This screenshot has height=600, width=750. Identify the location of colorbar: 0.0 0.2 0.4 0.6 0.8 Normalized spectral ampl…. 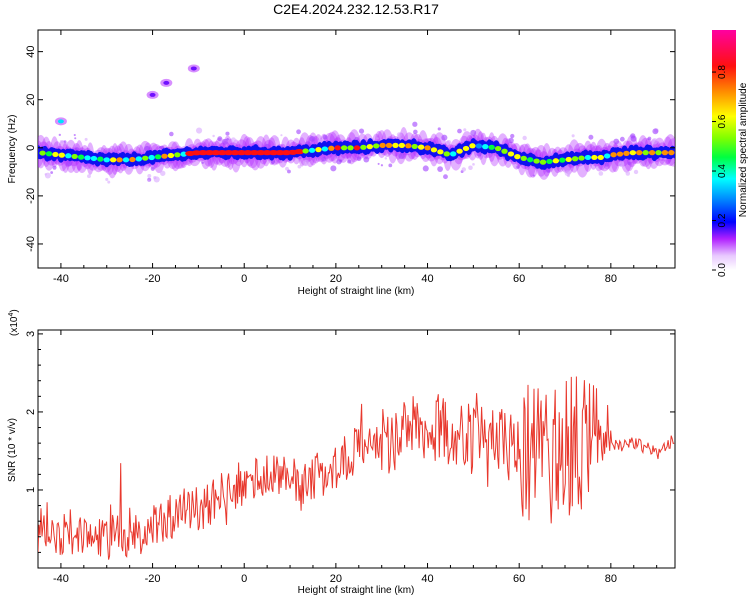
(730, 153).